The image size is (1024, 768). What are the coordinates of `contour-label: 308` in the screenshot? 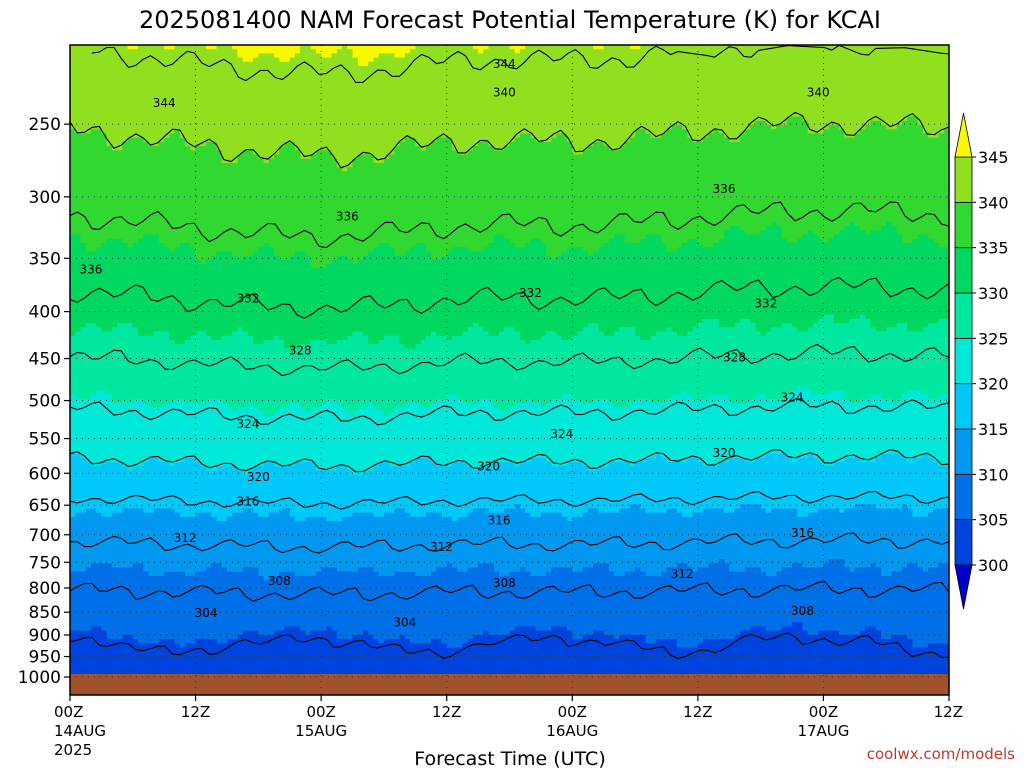 It's located at (504, 583).